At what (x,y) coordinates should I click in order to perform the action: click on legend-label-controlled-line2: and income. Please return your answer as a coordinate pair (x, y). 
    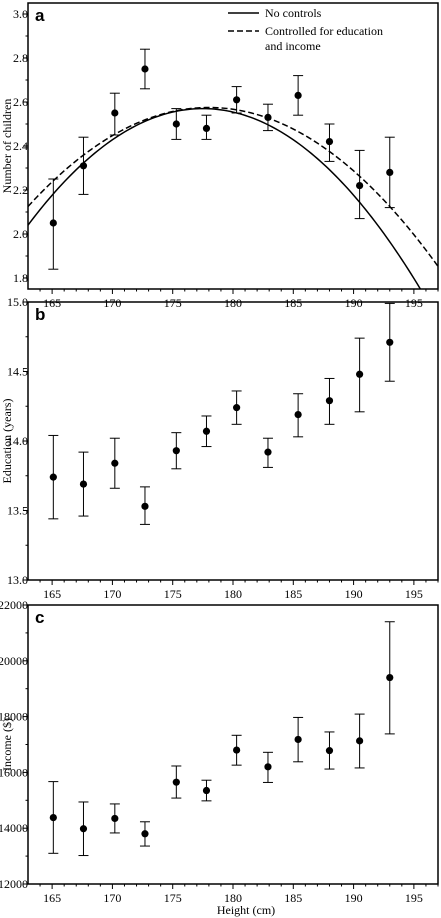
    Looking at the image, I should click on (293, 46).